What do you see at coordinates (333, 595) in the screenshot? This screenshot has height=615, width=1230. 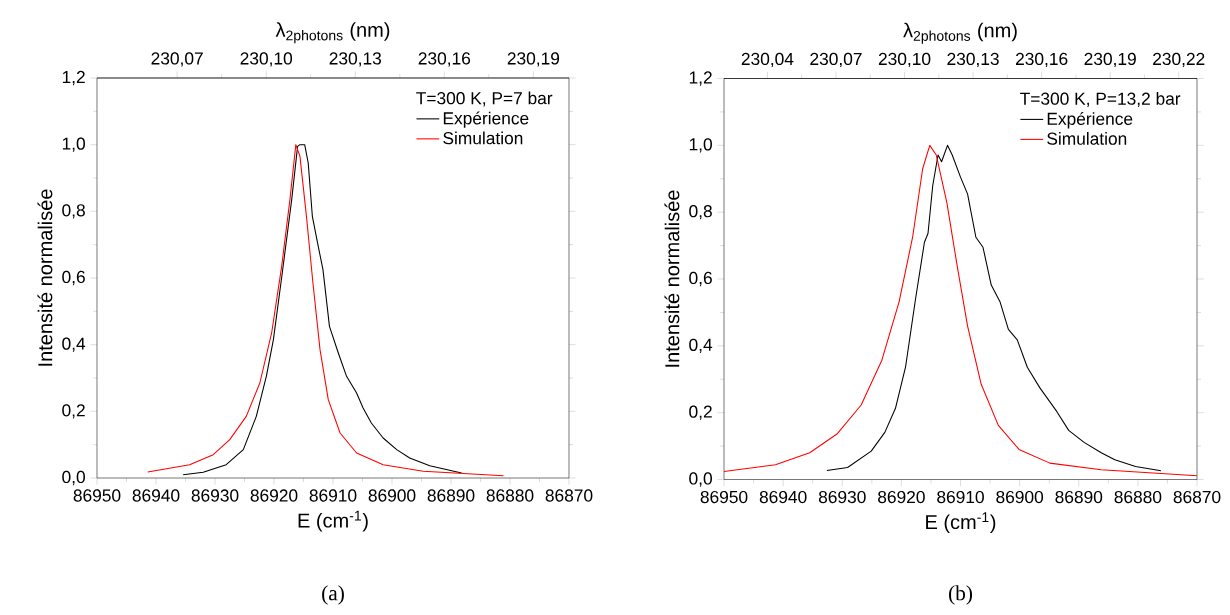 I see `text: (a)` at bounding box center [333, 595].